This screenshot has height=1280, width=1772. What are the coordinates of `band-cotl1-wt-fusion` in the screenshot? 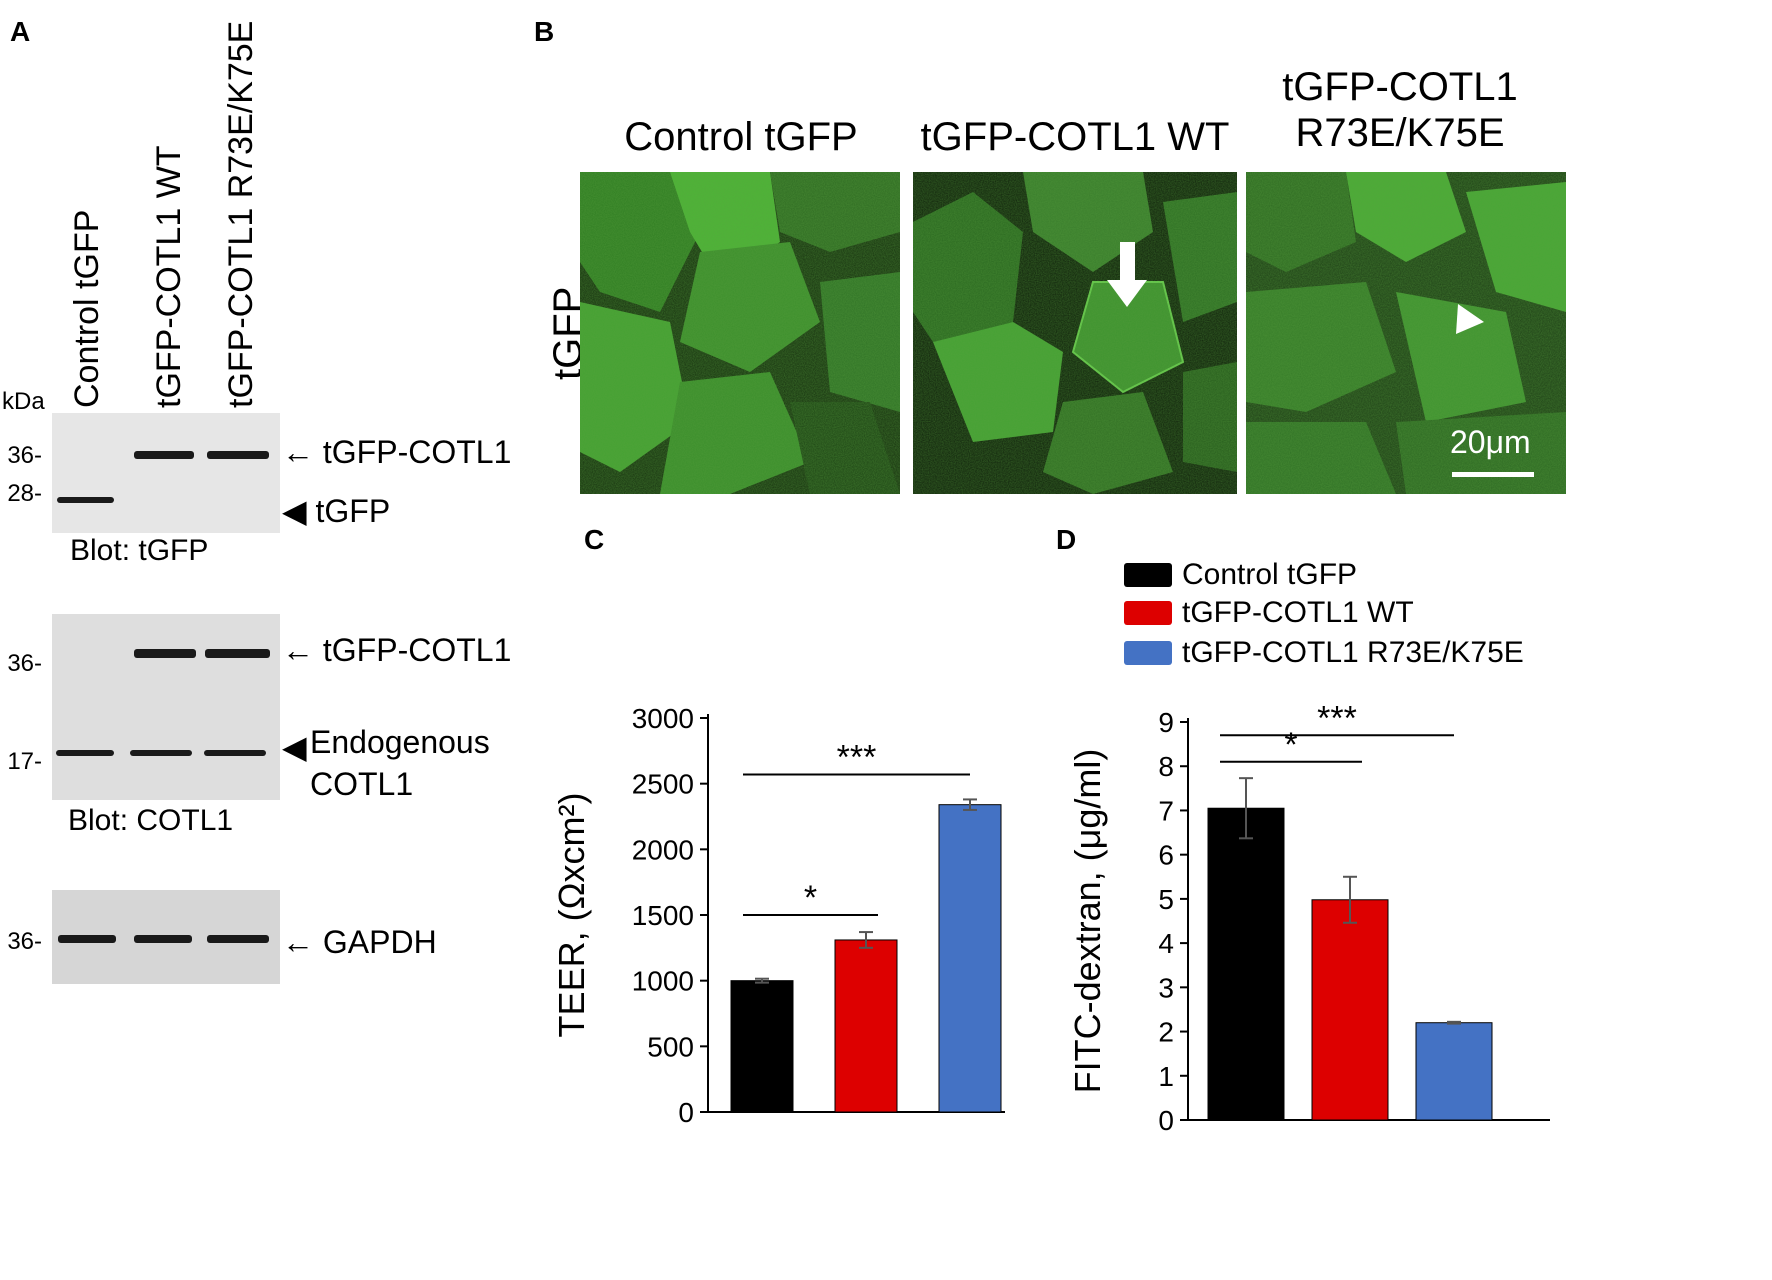 It's located at (165, 653).